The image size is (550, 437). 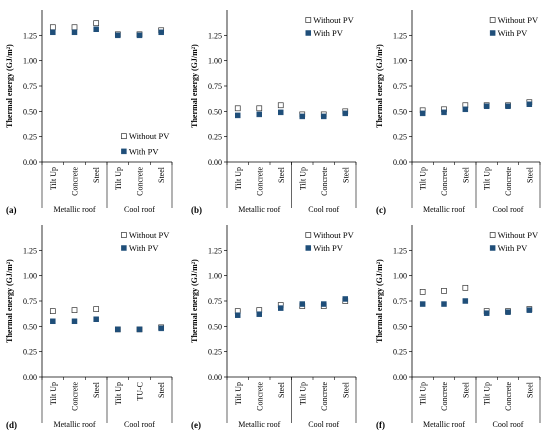 What do you see at coordinates (196, 425) in the screenshot?
I see `panel-label: (e)` at bounding box center [196, 425].